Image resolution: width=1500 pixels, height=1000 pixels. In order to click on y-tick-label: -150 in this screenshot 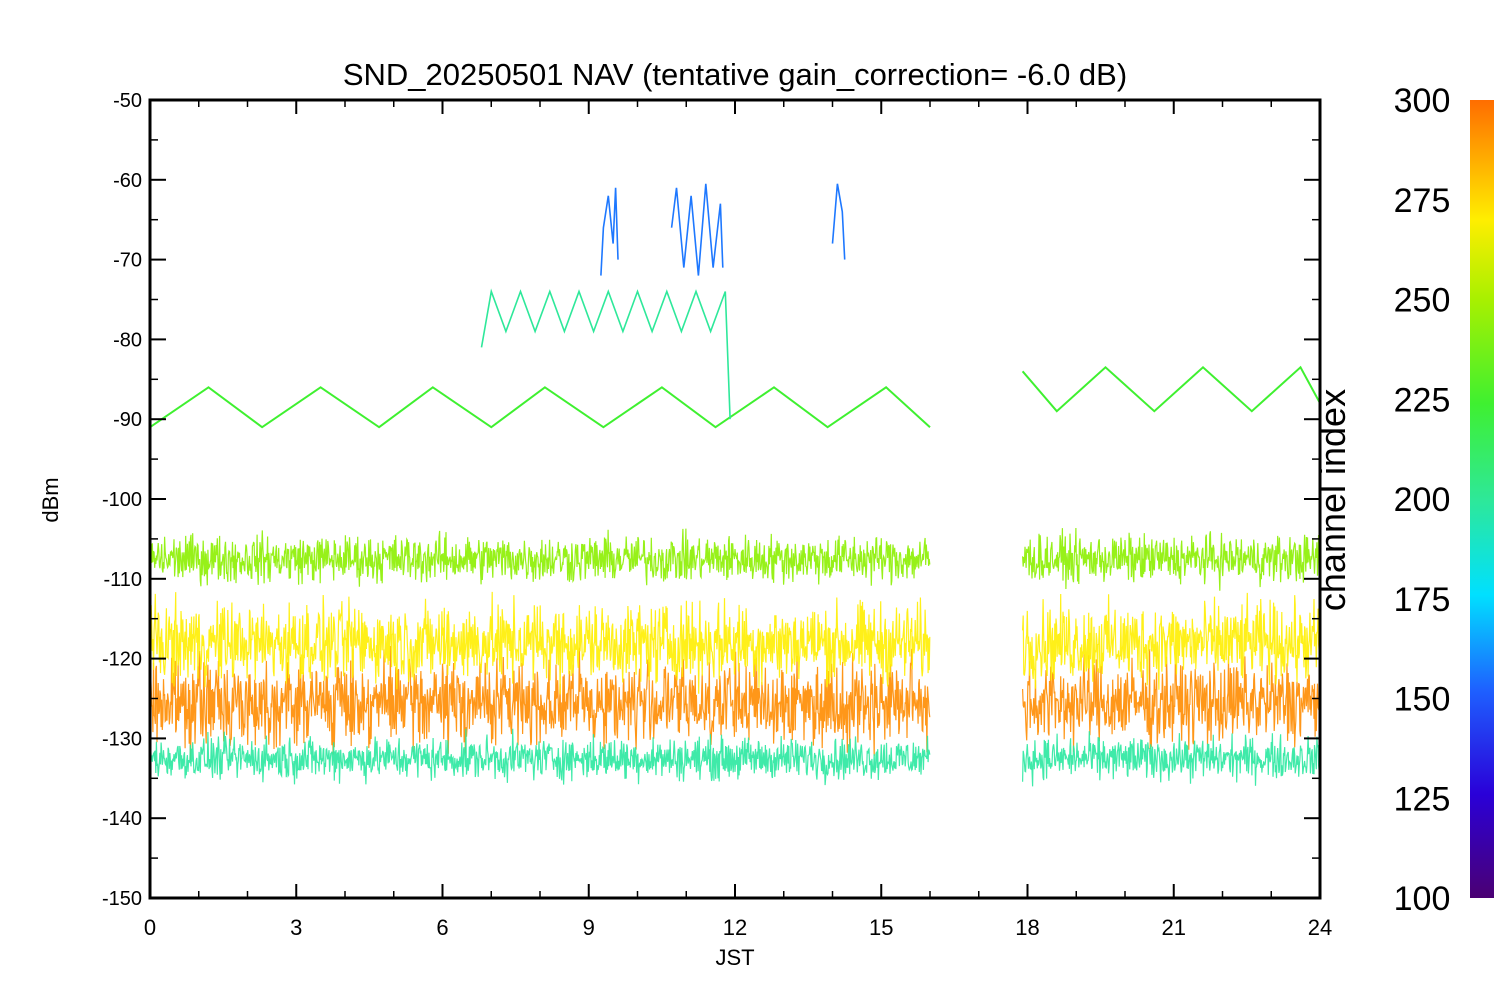, I will do `click(122, 899)`.